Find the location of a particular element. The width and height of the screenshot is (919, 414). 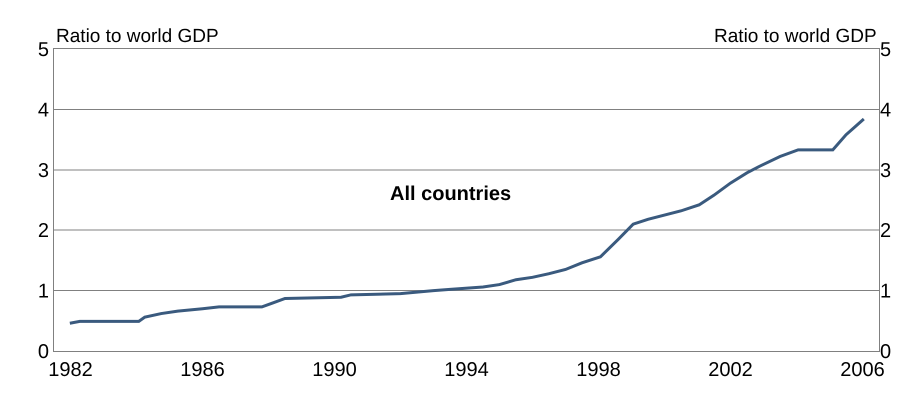

y-tick-label: 4 is located at coordinates (43, 110).